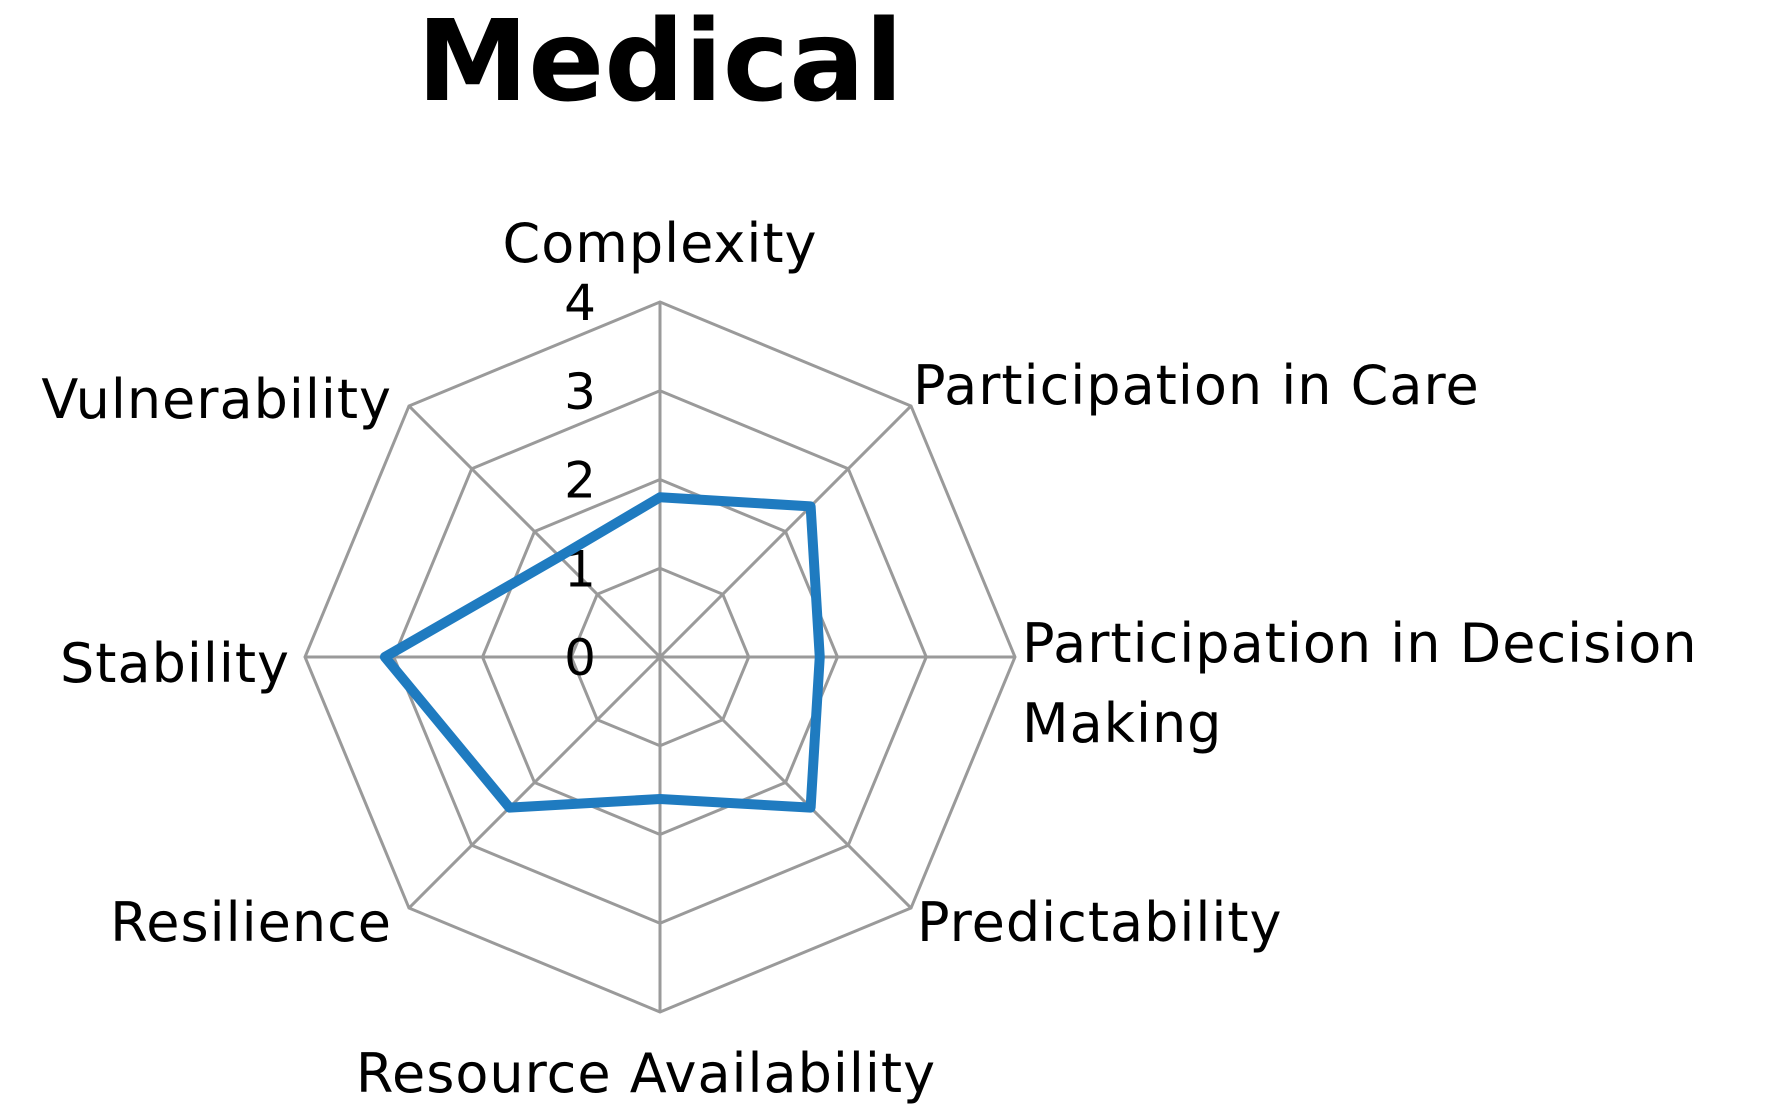  Describe the element at coordinates (580, 303) in the screenshot. I see `tick-label: 4` at that location.